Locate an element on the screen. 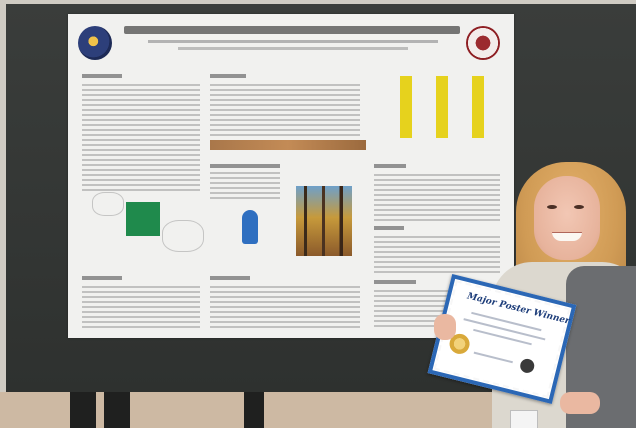  certificate-title: Major Poster Winner is located at coordinates (518, 309).